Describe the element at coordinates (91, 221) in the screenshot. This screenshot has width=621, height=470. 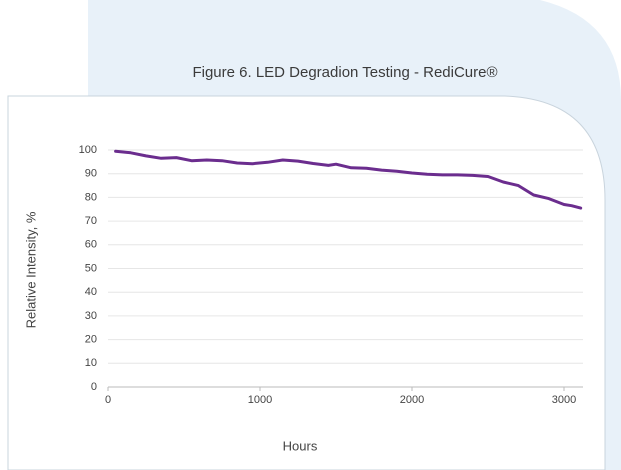
I see `y-tick-label: 70` at that location.